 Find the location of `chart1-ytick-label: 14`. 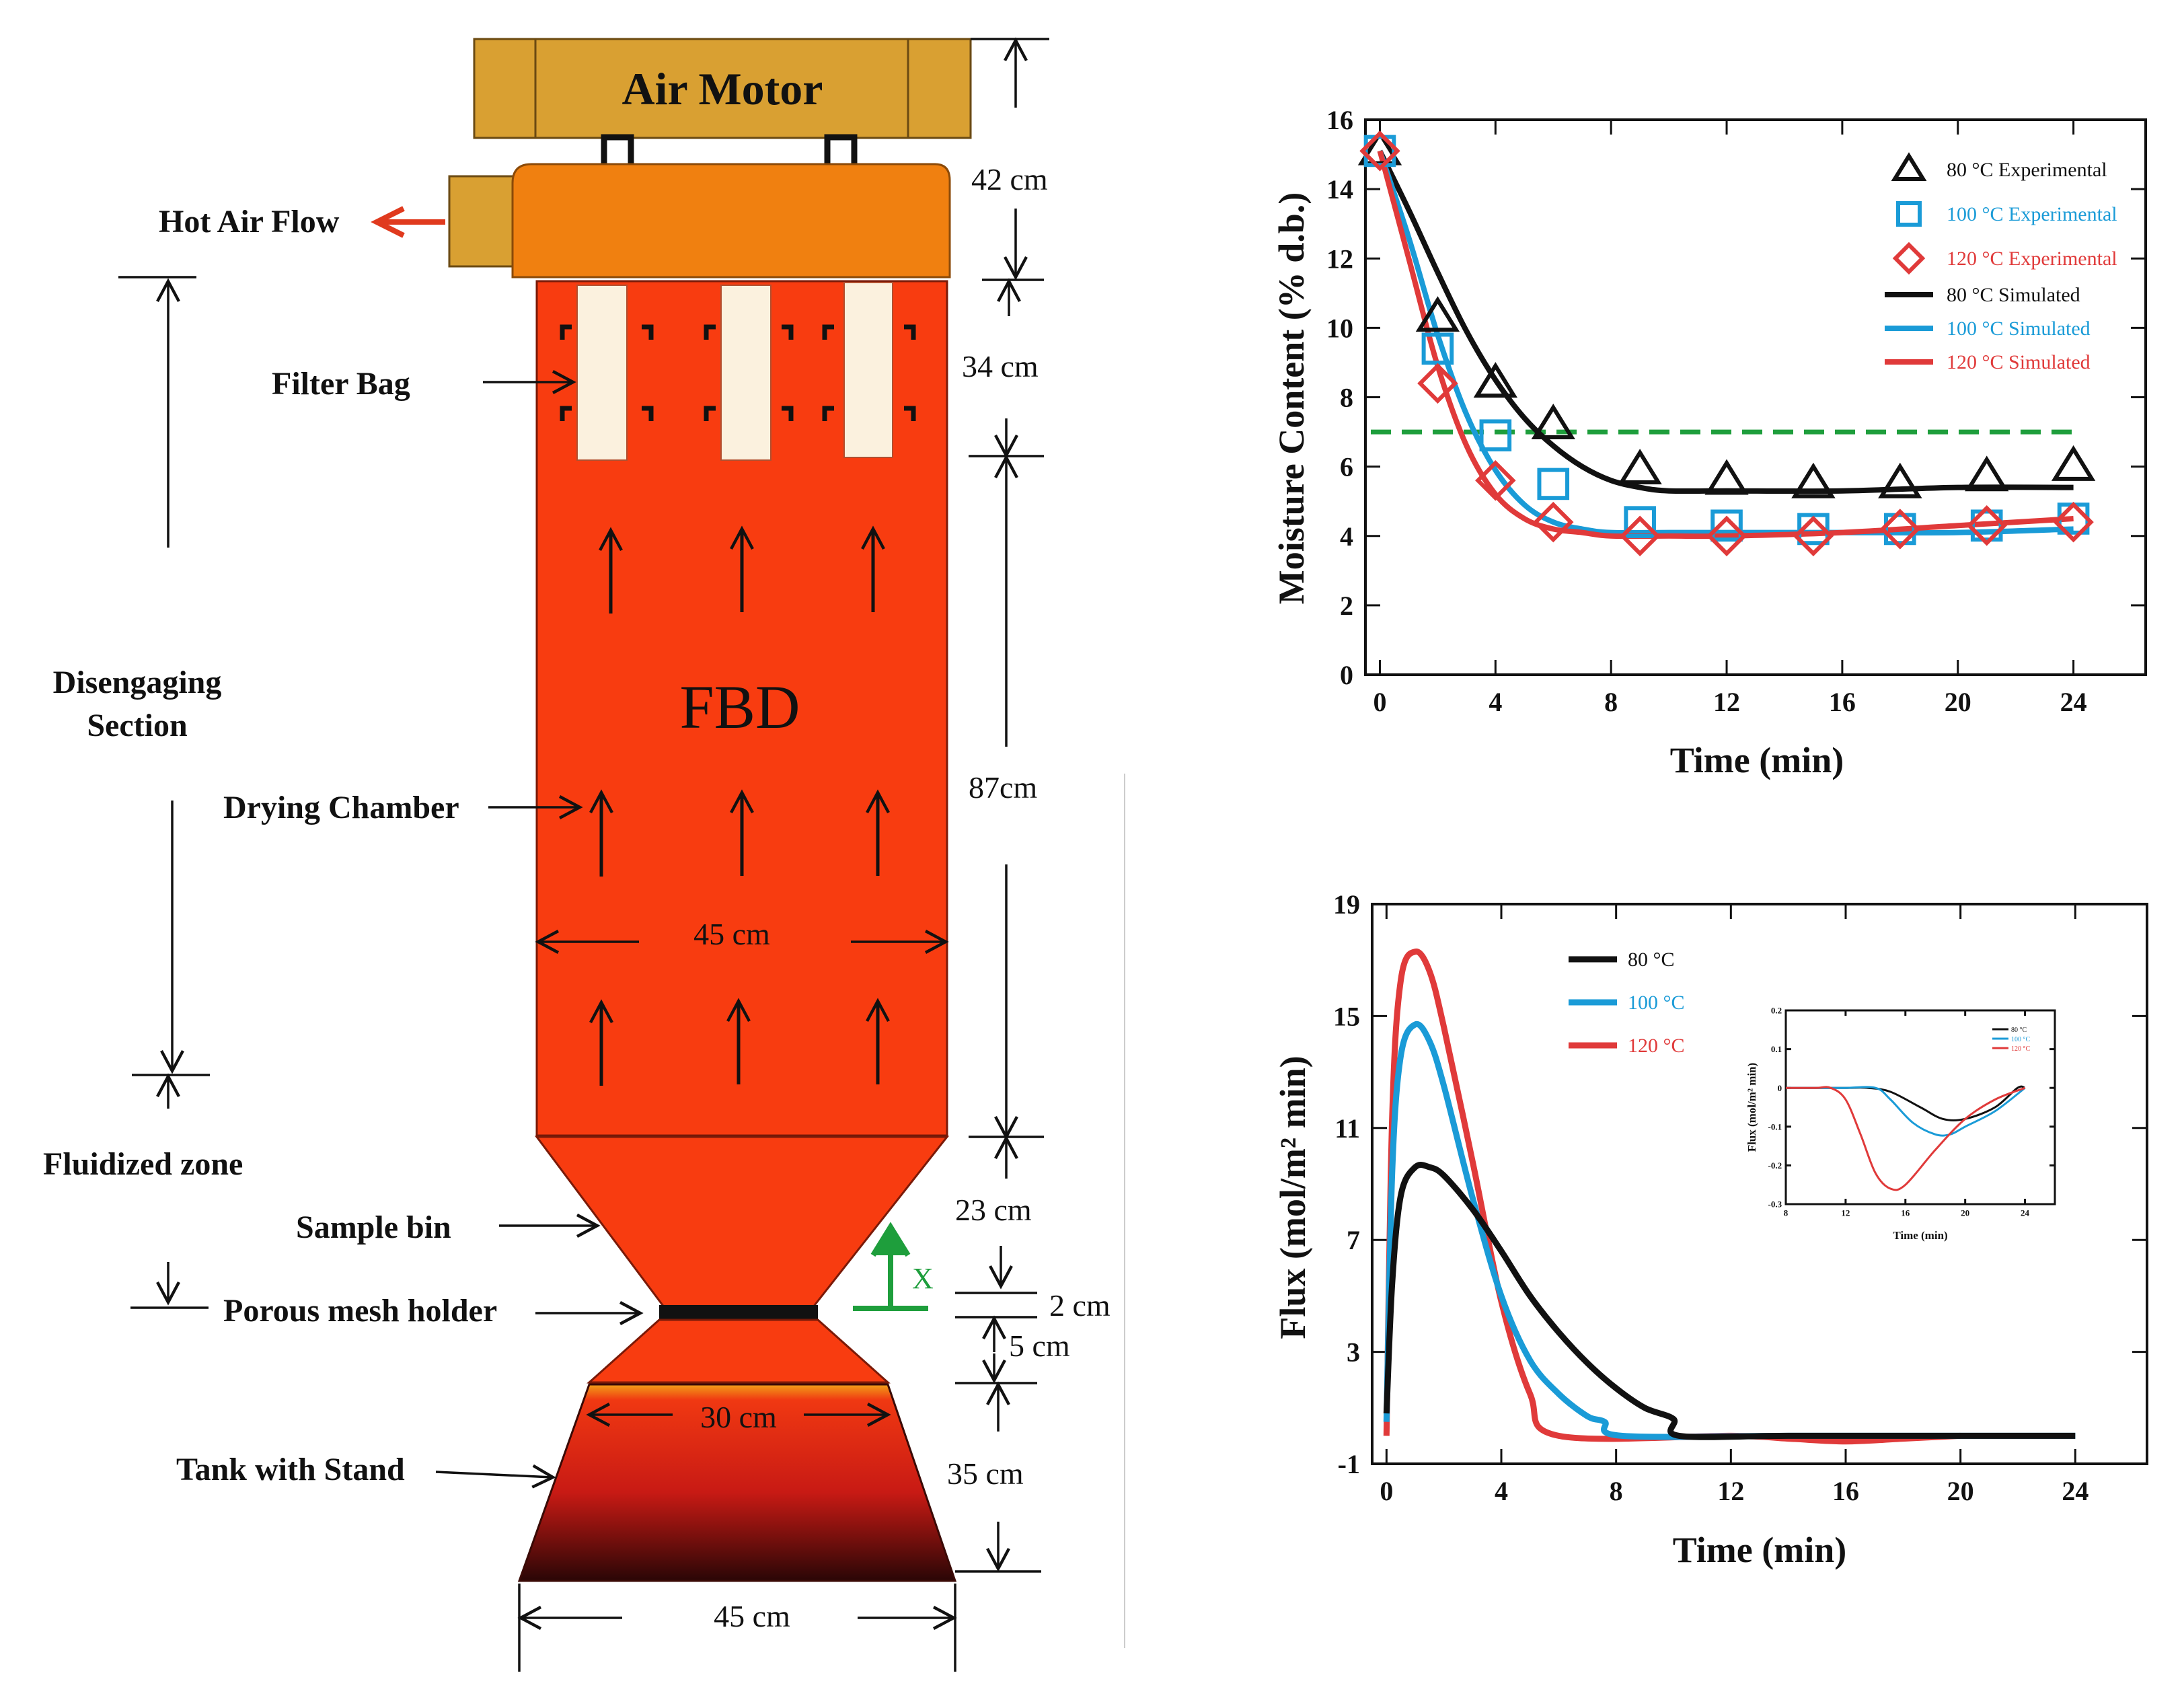

chart1-ytick-label: 14 is located at coordinates (1339, 189).